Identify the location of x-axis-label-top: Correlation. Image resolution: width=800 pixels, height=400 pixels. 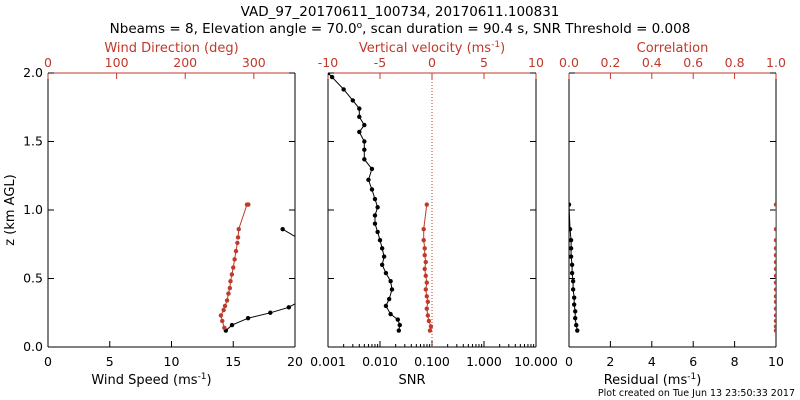
(673, 48).